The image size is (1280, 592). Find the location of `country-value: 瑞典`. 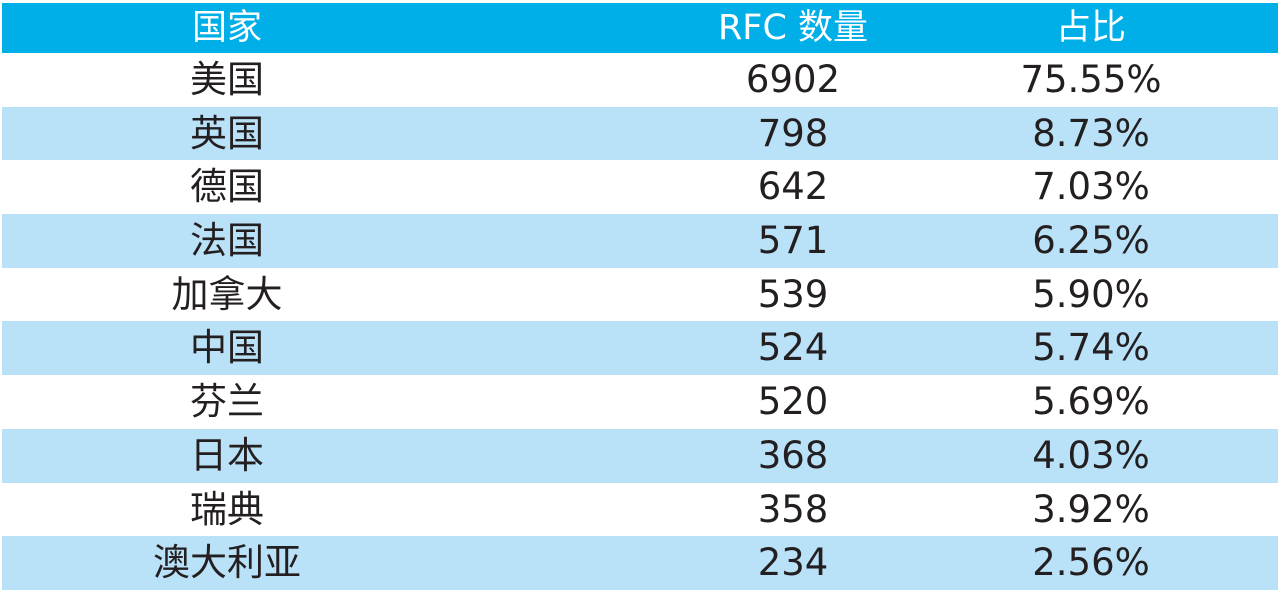

country-value: 瑞典 is located at coordinates (227, 509).